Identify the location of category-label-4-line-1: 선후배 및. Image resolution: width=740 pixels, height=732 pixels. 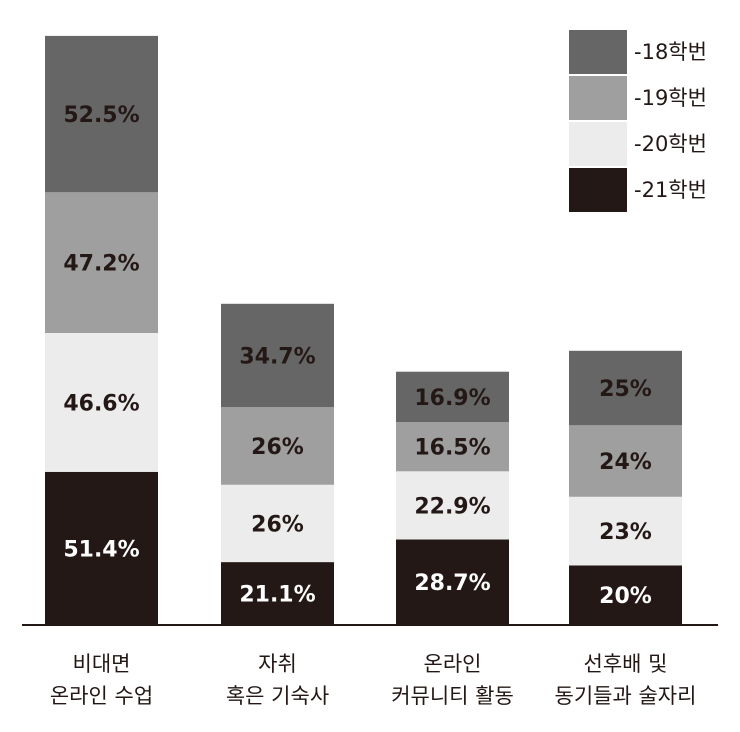
(626, 664).